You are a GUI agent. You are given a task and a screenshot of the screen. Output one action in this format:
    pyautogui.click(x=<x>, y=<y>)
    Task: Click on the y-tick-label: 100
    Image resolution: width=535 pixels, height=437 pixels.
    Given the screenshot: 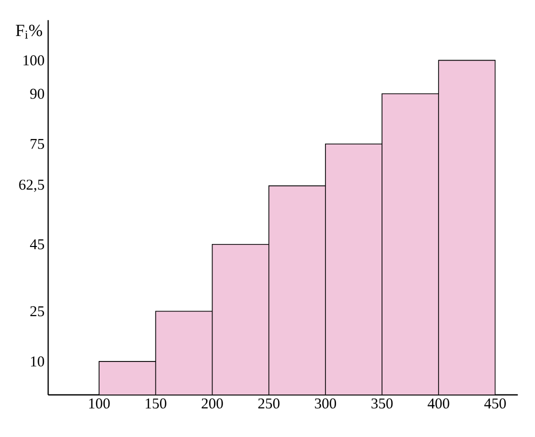 What is the action you would take?
    pyautogui.click(x=34, y=60)
    